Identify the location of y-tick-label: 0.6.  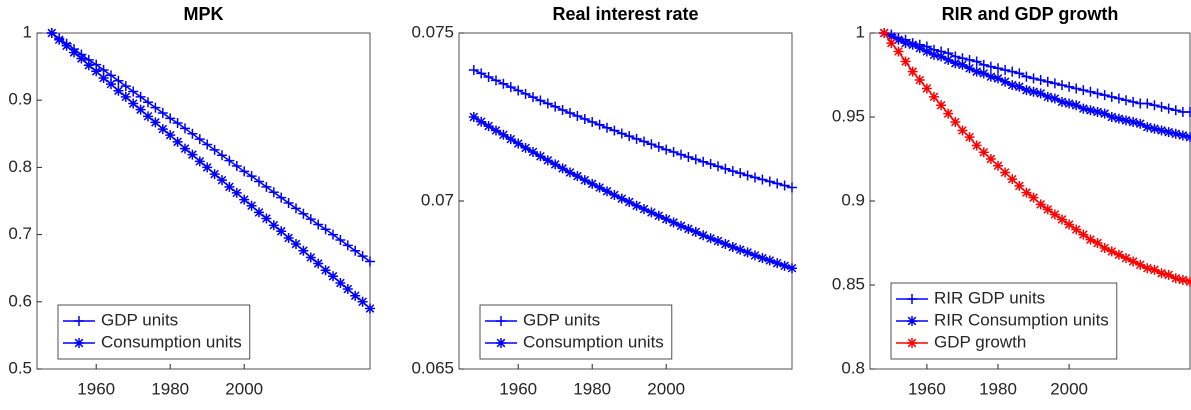
(20, 300).